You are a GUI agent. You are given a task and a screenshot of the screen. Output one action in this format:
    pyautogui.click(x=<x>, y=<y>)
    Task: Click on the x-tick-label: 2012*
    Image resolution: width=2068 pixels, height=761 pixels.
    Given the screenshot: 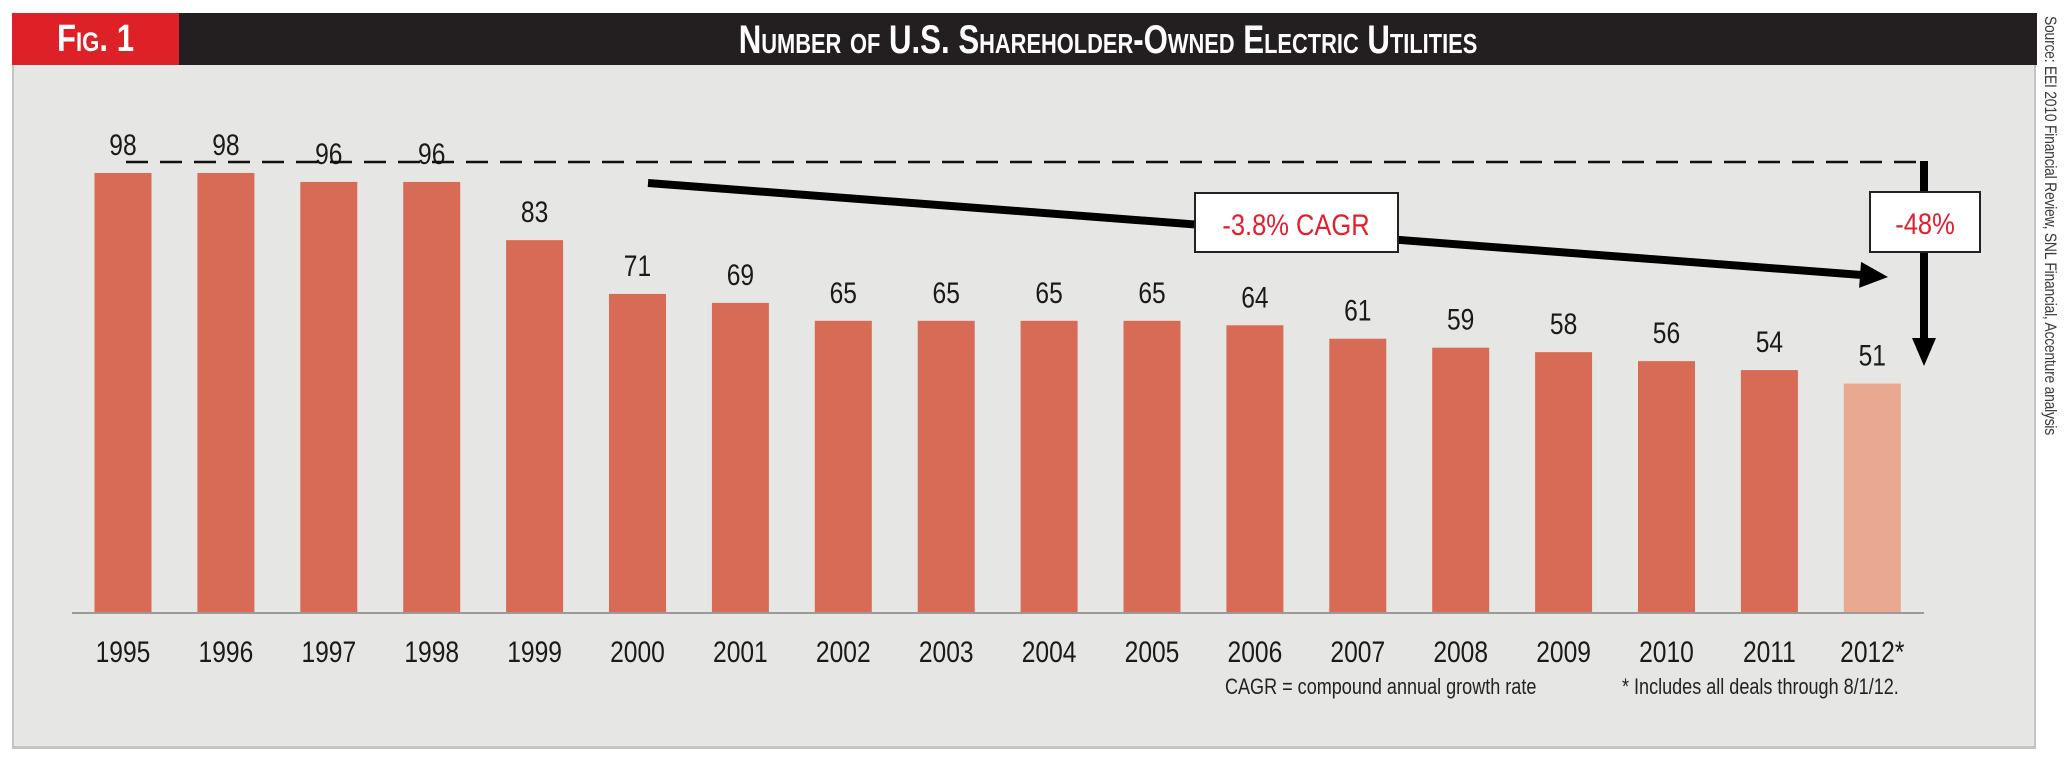 What is the action you would take?
    pyautogui.click(x=1872, y=652)
    